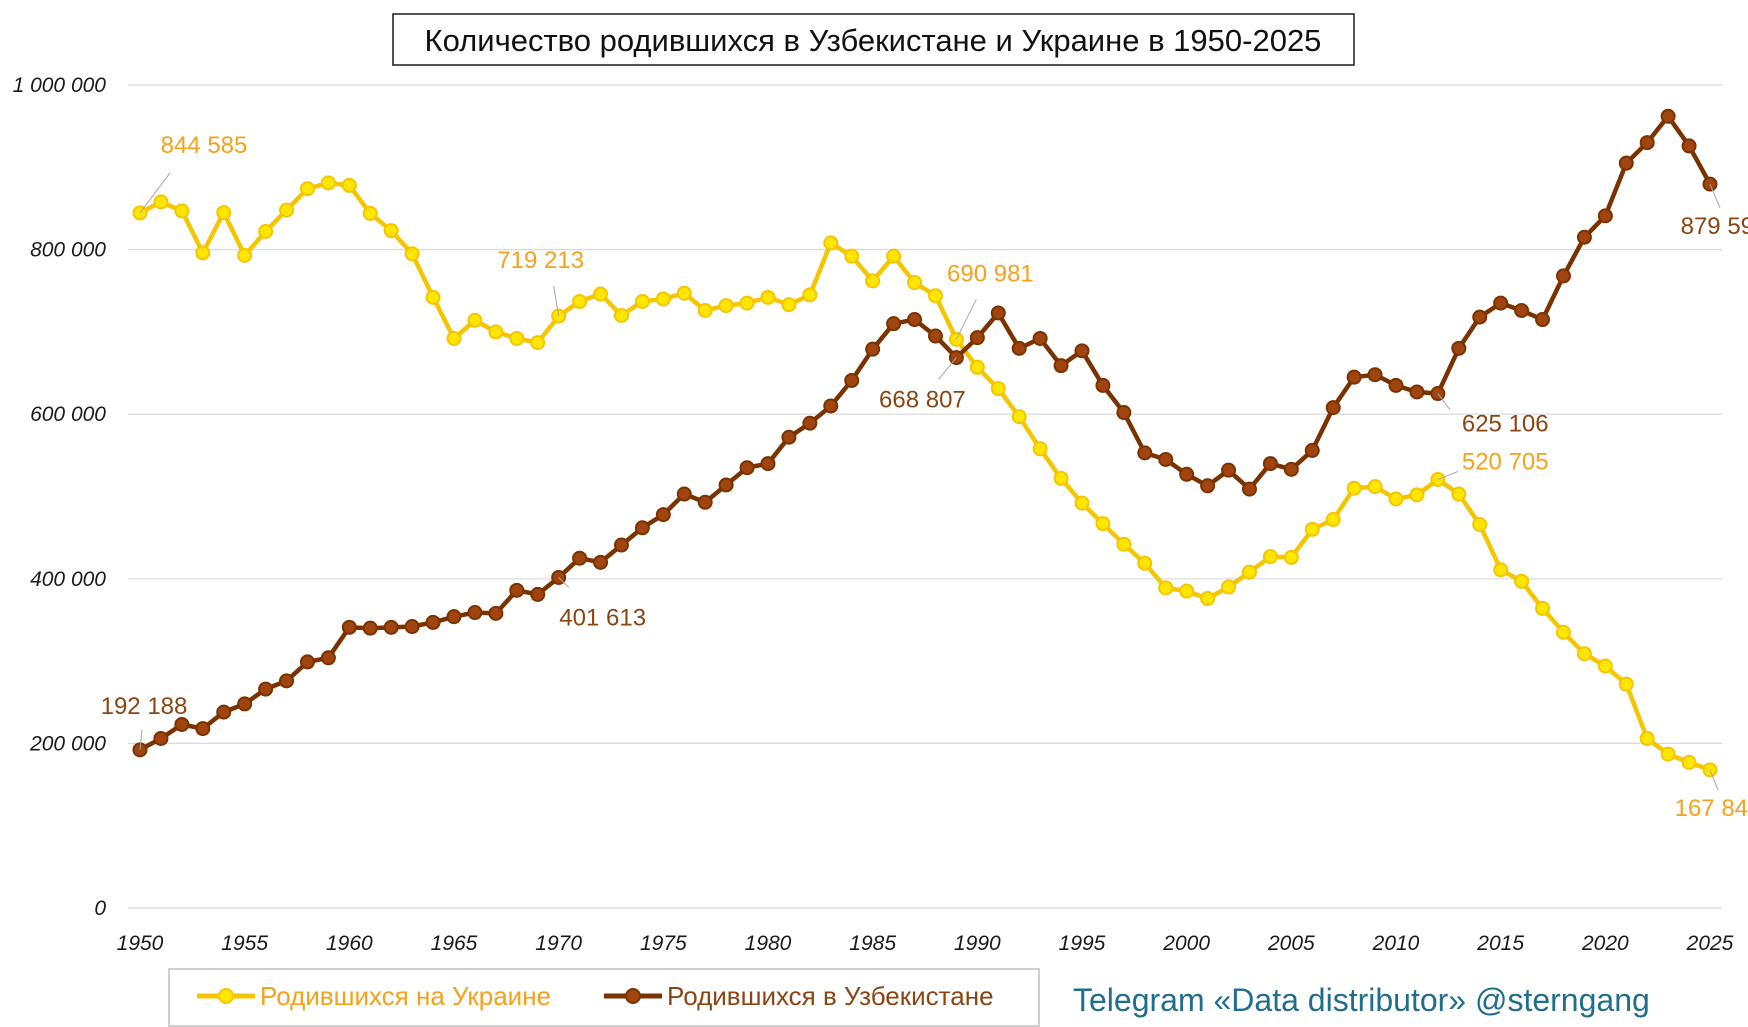  What do you see at coordinates (1361, 1000) in the screenshot?
I see `telegram-credit: Telegram «Data distributor» @sterngang` at bounding box center [1361, 1000].